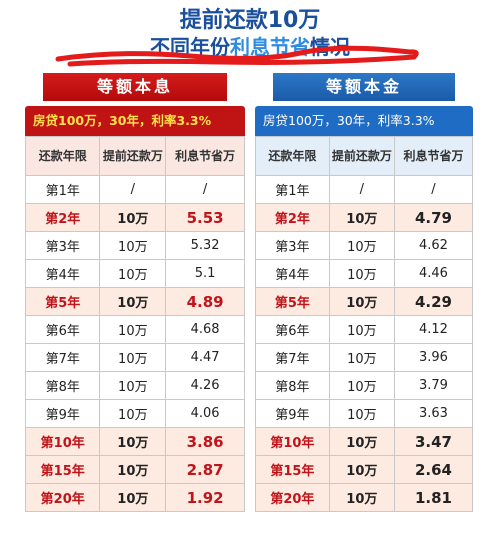  I want to click on table-row: 第10年 10万 3.86, so click(134, 441).